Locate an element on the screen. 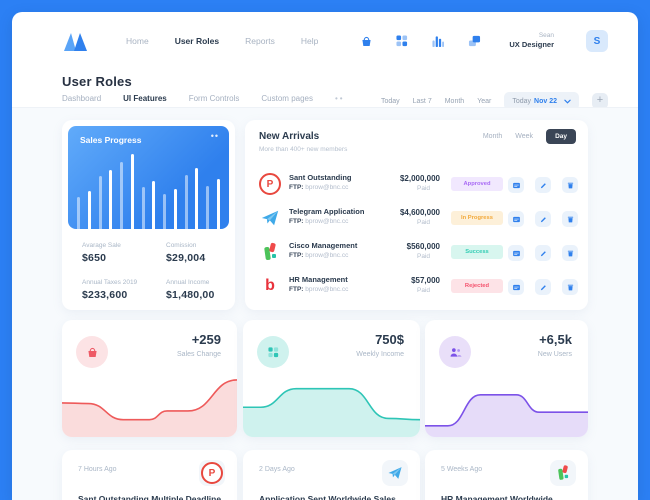  filter-year: Year is located at coordinates (484, 101).